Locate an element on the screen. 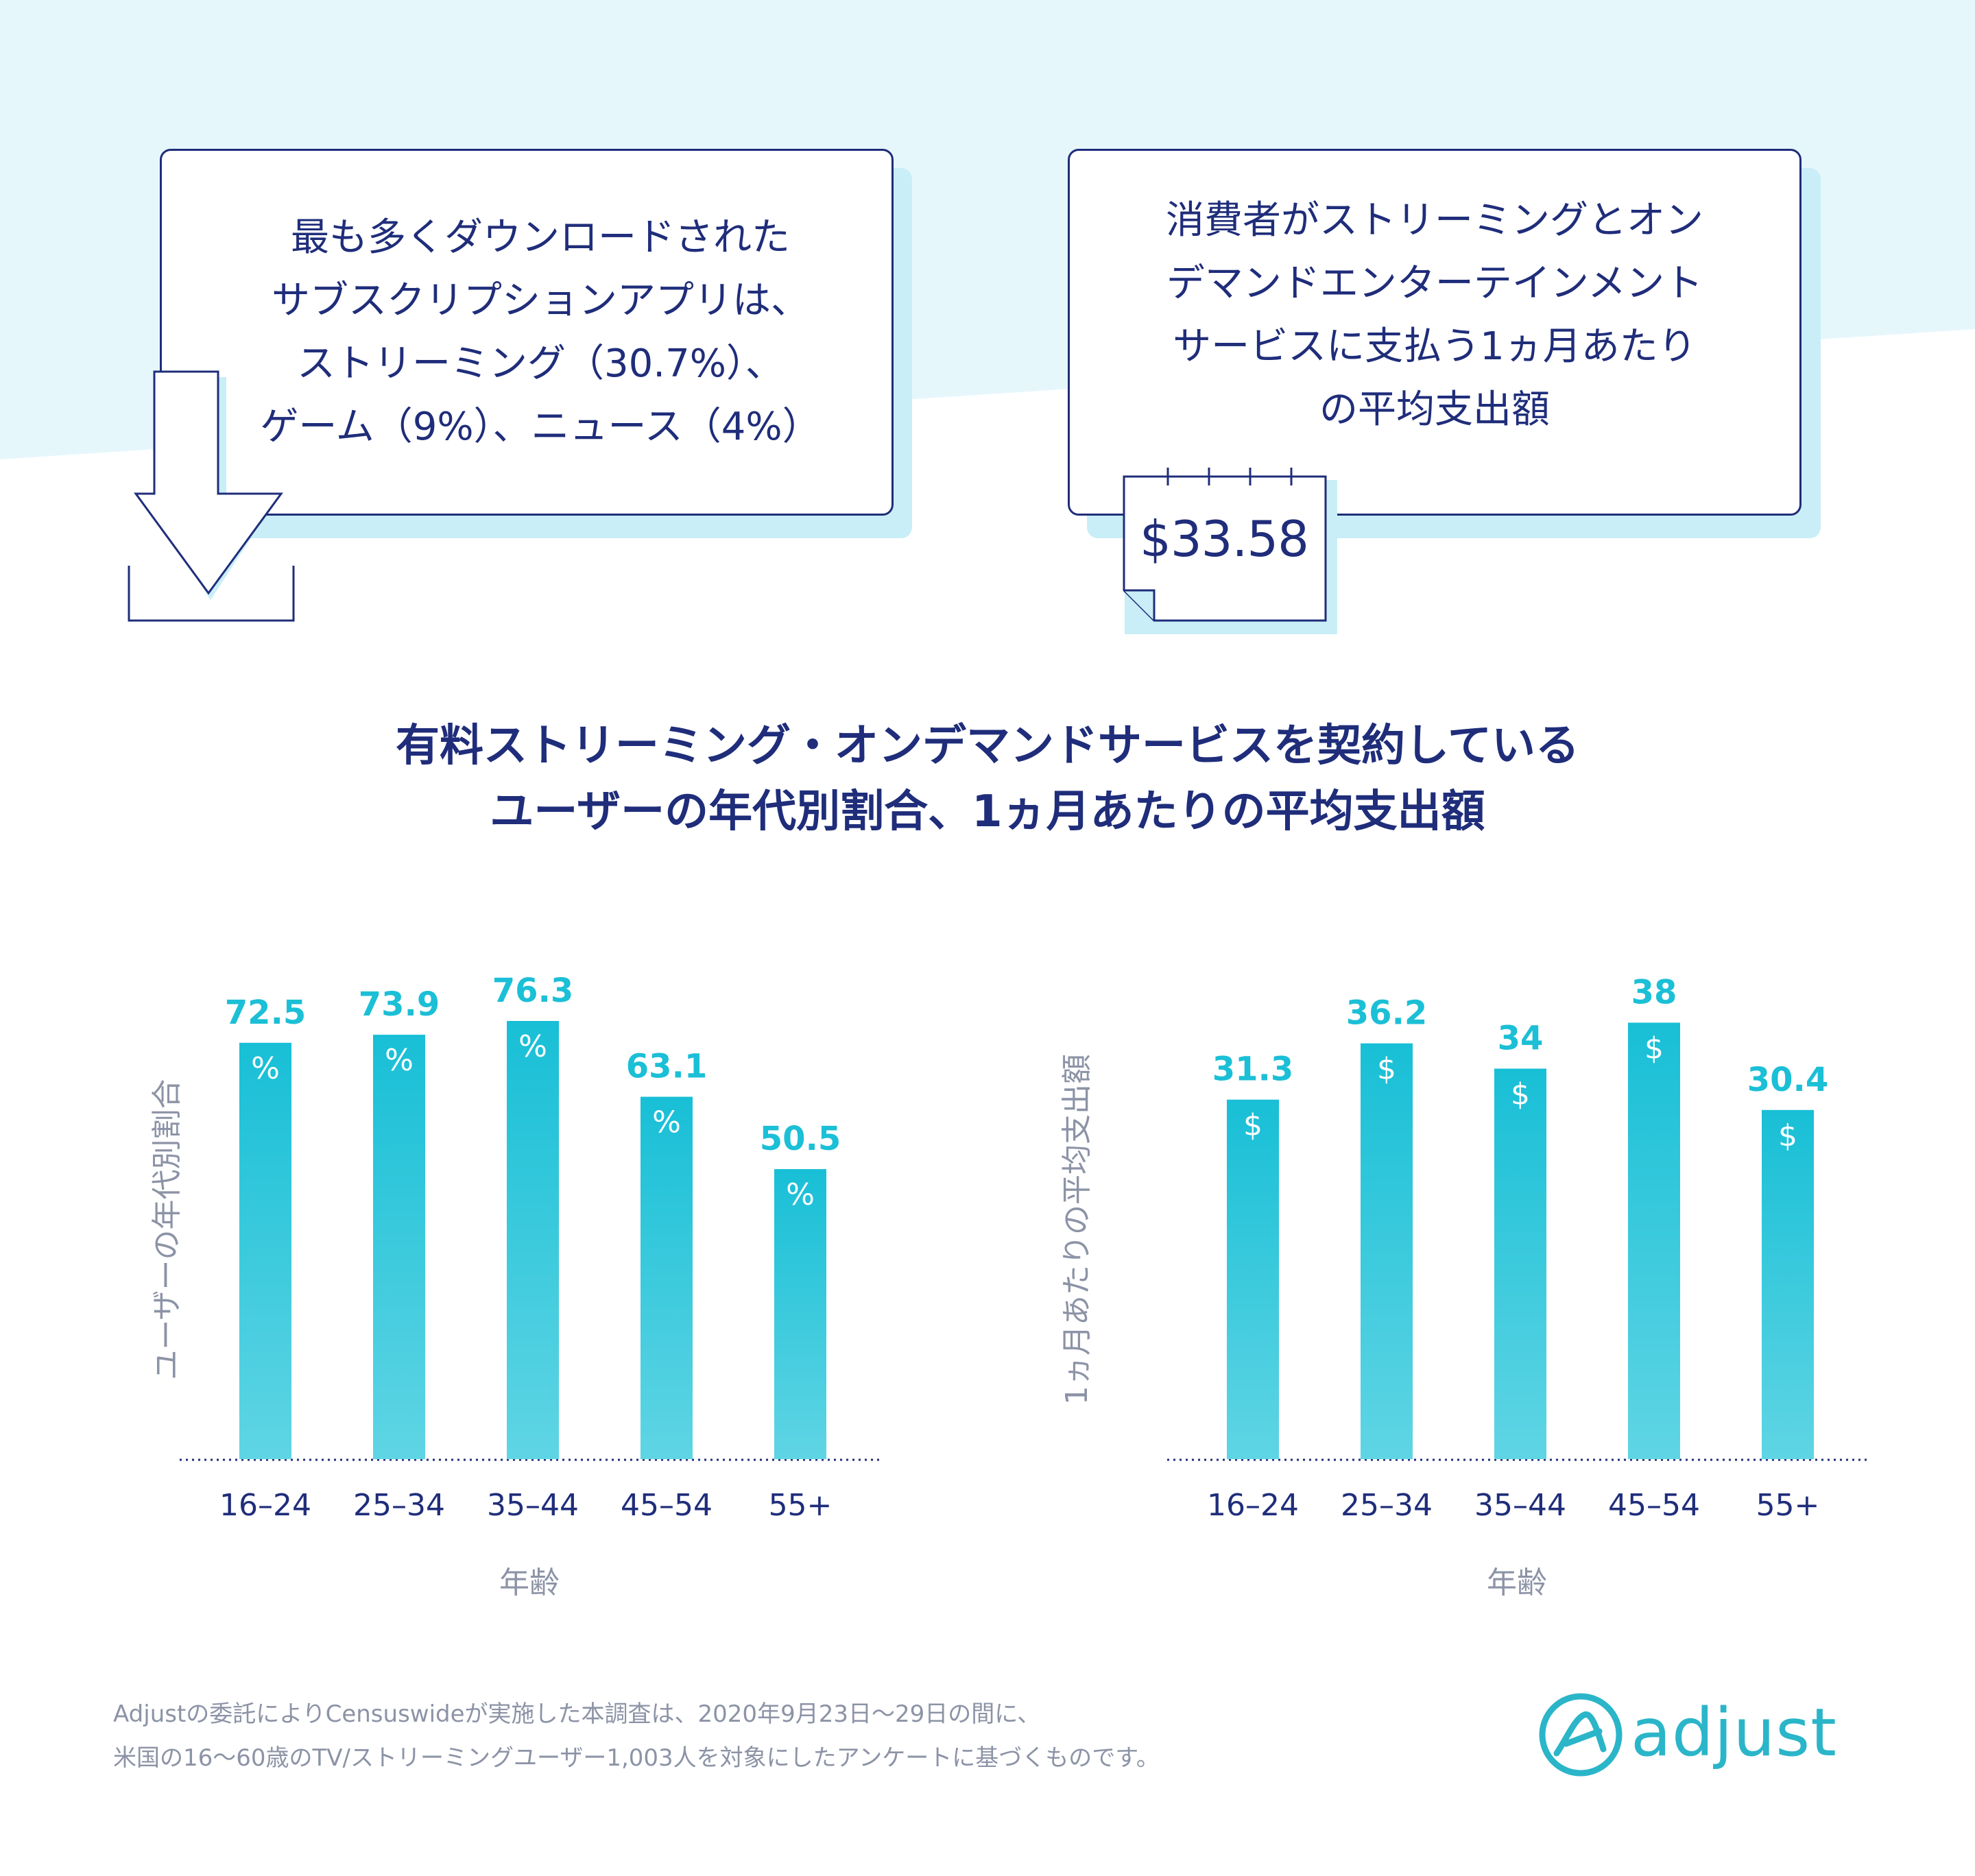 The height and width of the screenshot is (1876, 1975). bar-symbol-55+: $ is located at coordinates (1787, 1135).